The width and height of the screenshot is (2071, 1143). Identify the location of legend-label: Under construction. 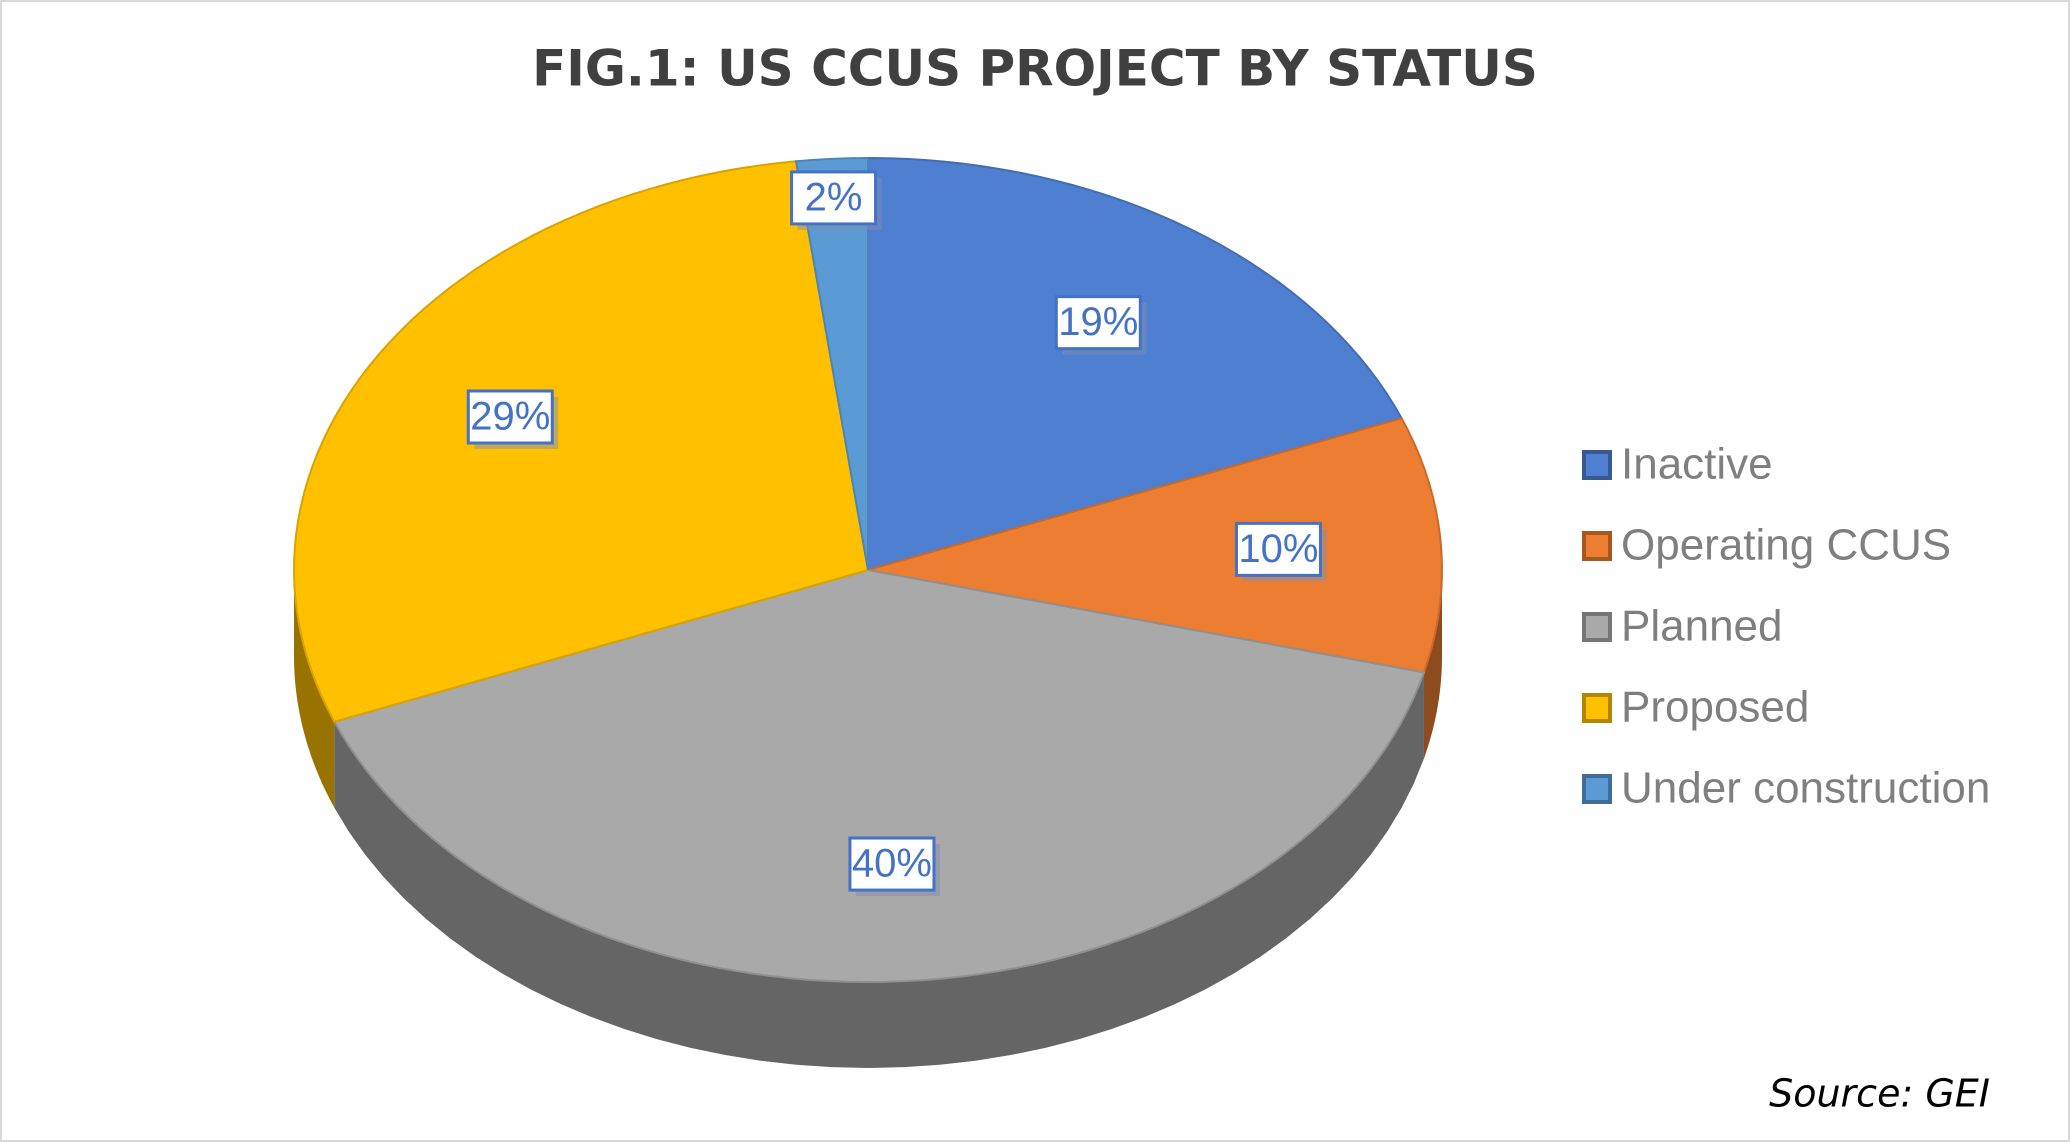
(1805, 788).